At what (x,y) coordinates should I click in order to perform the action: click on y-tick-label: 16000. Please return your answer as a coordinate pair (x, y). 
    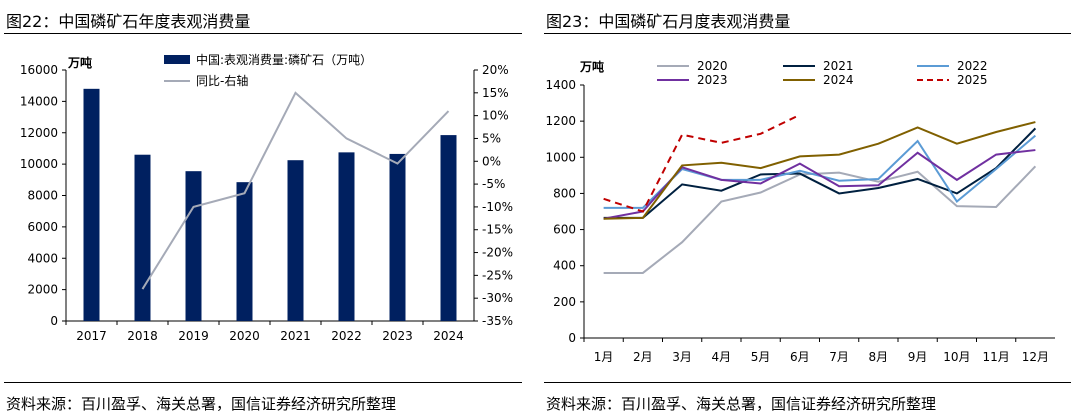
    Looking at the image, I should click on (39, 70).